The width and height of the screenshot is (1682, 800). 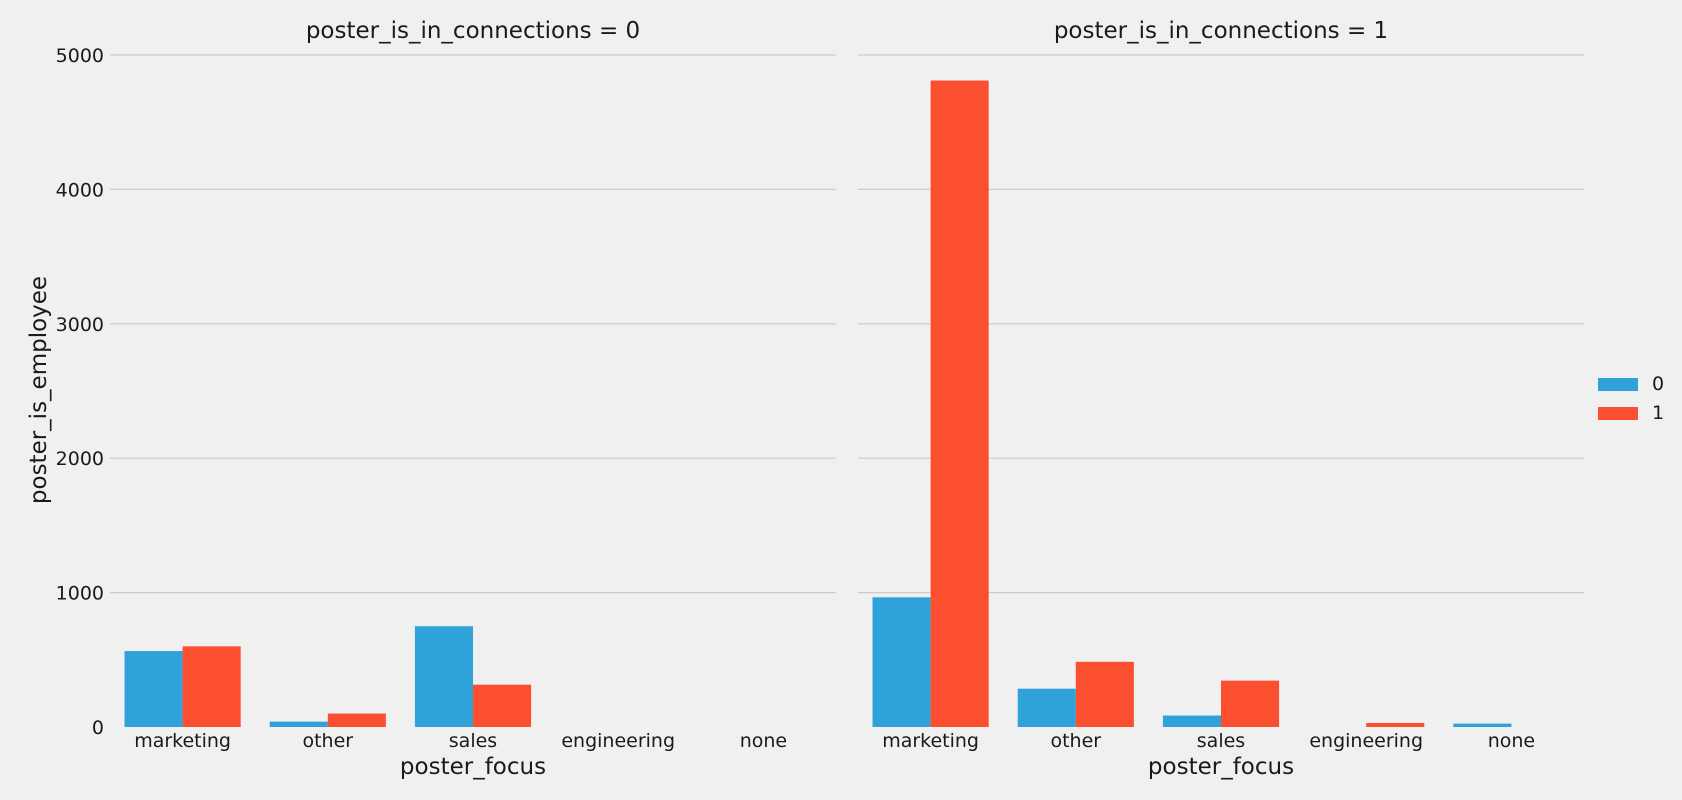 What do you see at coordinates (1631, 398) in the screenshot?
I see `legend: 01` at bounding box center [1631, 398].